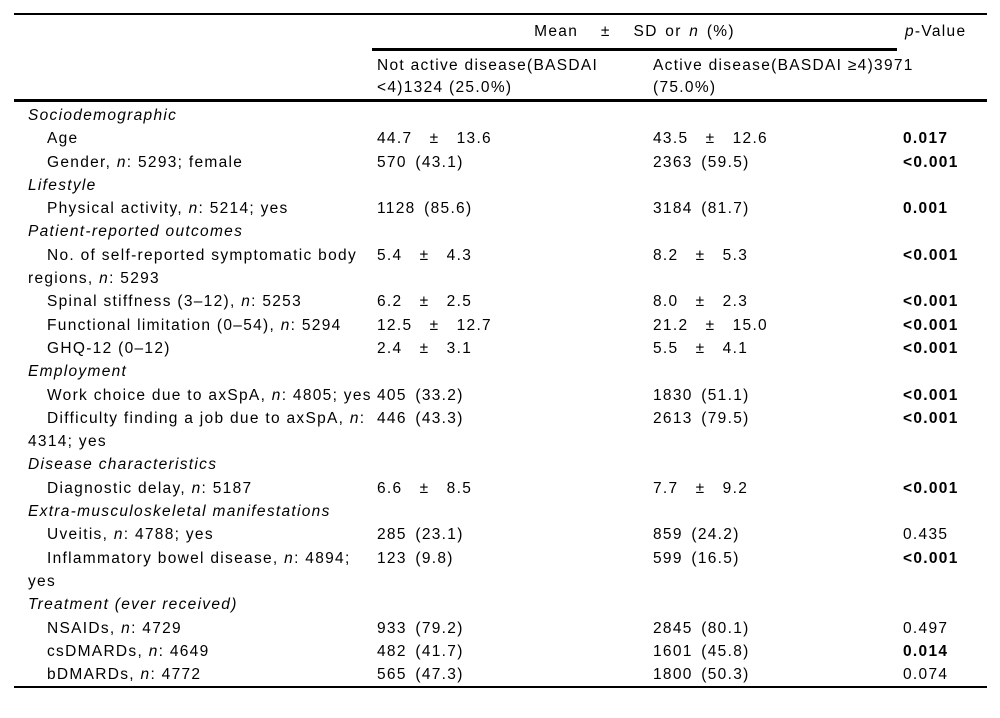  What do you see at coordinates (124, 675) in the screenshot?
I see `row-label: bDMARDs, n: 4772` at bounding box center [124, 675].